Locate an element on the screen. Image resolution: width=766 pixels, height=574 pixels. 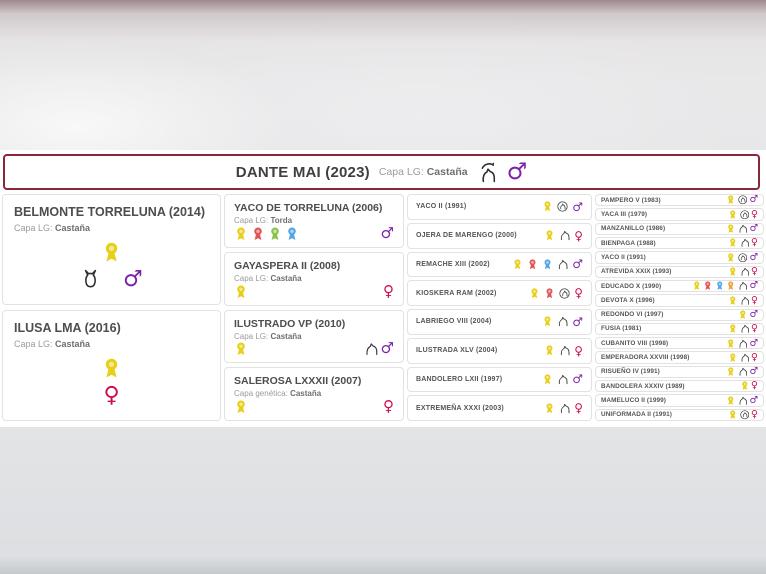
ancestor-coat: Capa genética: Castaña is located at coordinates (314, 393).